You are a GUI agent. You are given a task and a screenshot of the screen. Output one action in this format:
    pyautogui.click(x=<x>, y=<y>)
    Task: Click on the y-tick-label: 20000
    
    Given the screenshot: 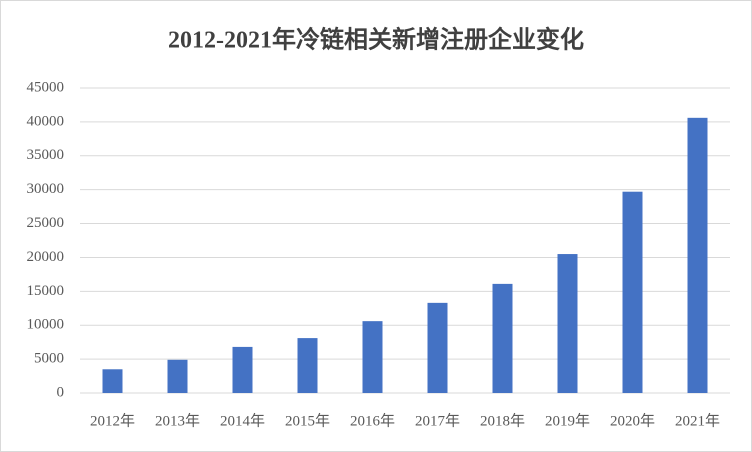 What is the action you would take?
    pyautogui.click(x=46, y=257)
    